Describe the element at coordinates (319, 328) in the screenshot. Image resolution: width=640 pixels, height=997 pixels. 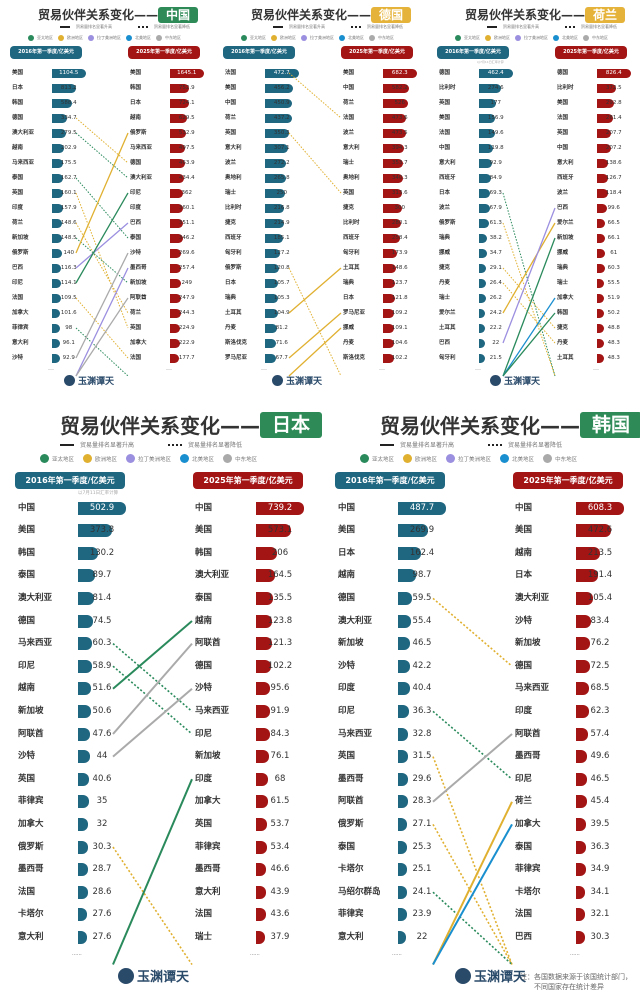
I see `right-row: 挪威 109.1` at that location.